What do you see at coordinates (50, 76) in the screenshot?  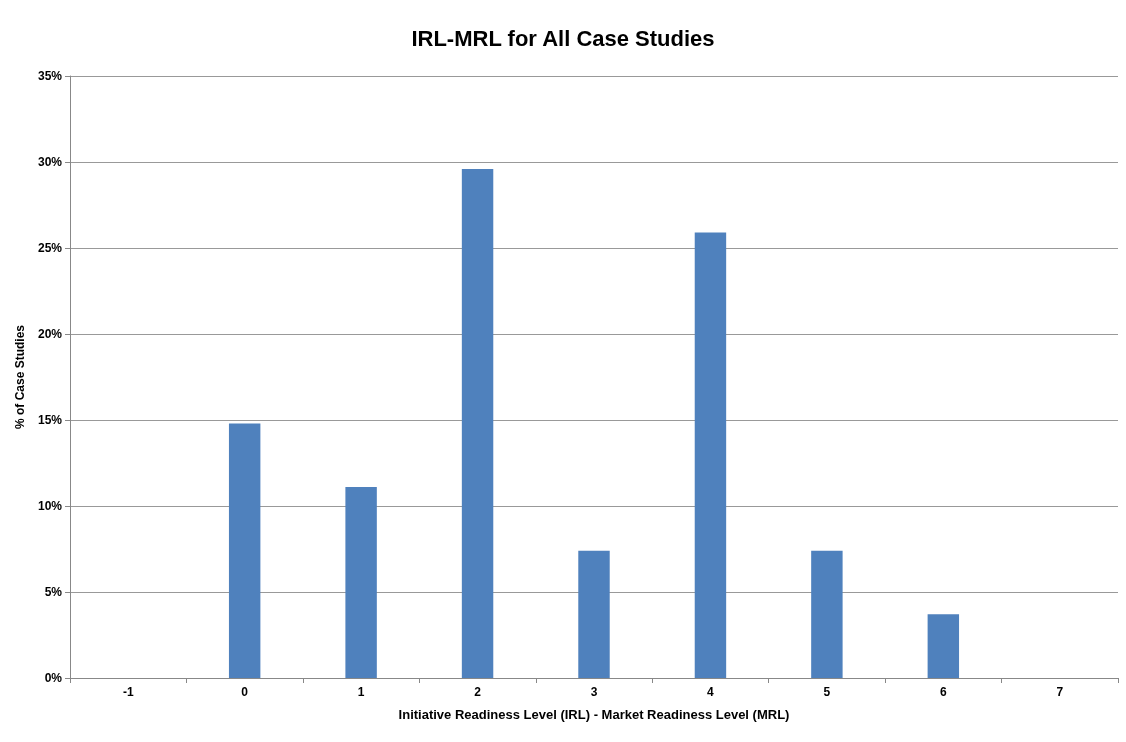 I see `y-tick-label: 35%` at bounding box center [50, 76].